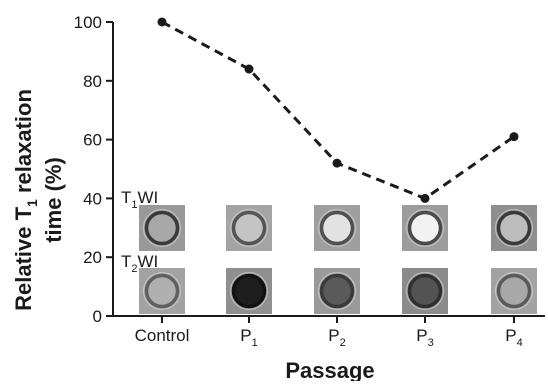 The width and height of the screenshot is (548, 386). I want to click on y-tick-label: 40, so click(92, 198).